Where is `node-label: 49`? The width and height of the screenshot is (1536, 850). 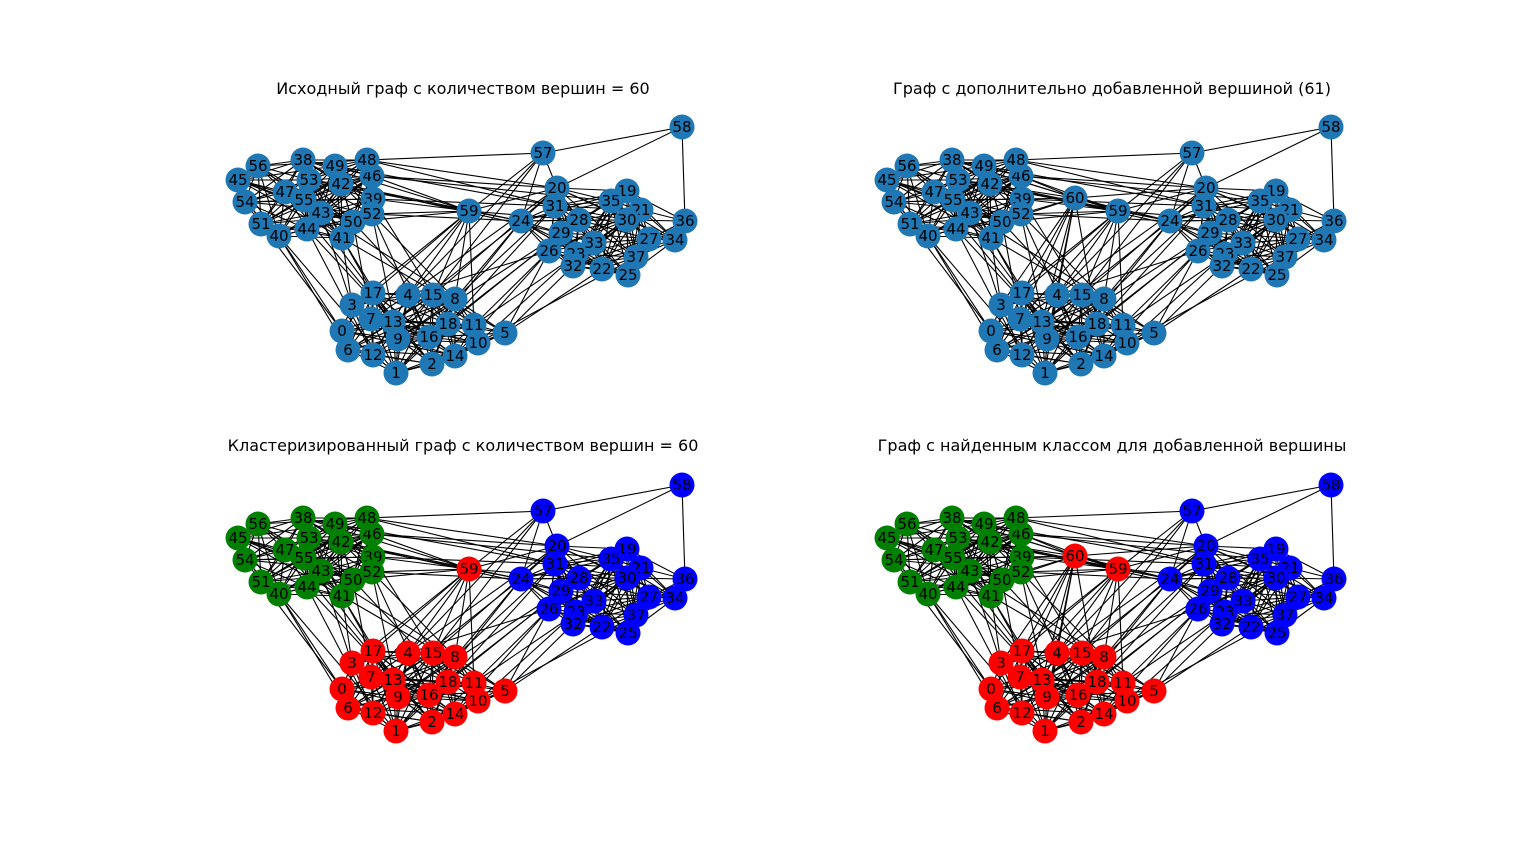
node-label: 49 is located at coordinates (983, 166).